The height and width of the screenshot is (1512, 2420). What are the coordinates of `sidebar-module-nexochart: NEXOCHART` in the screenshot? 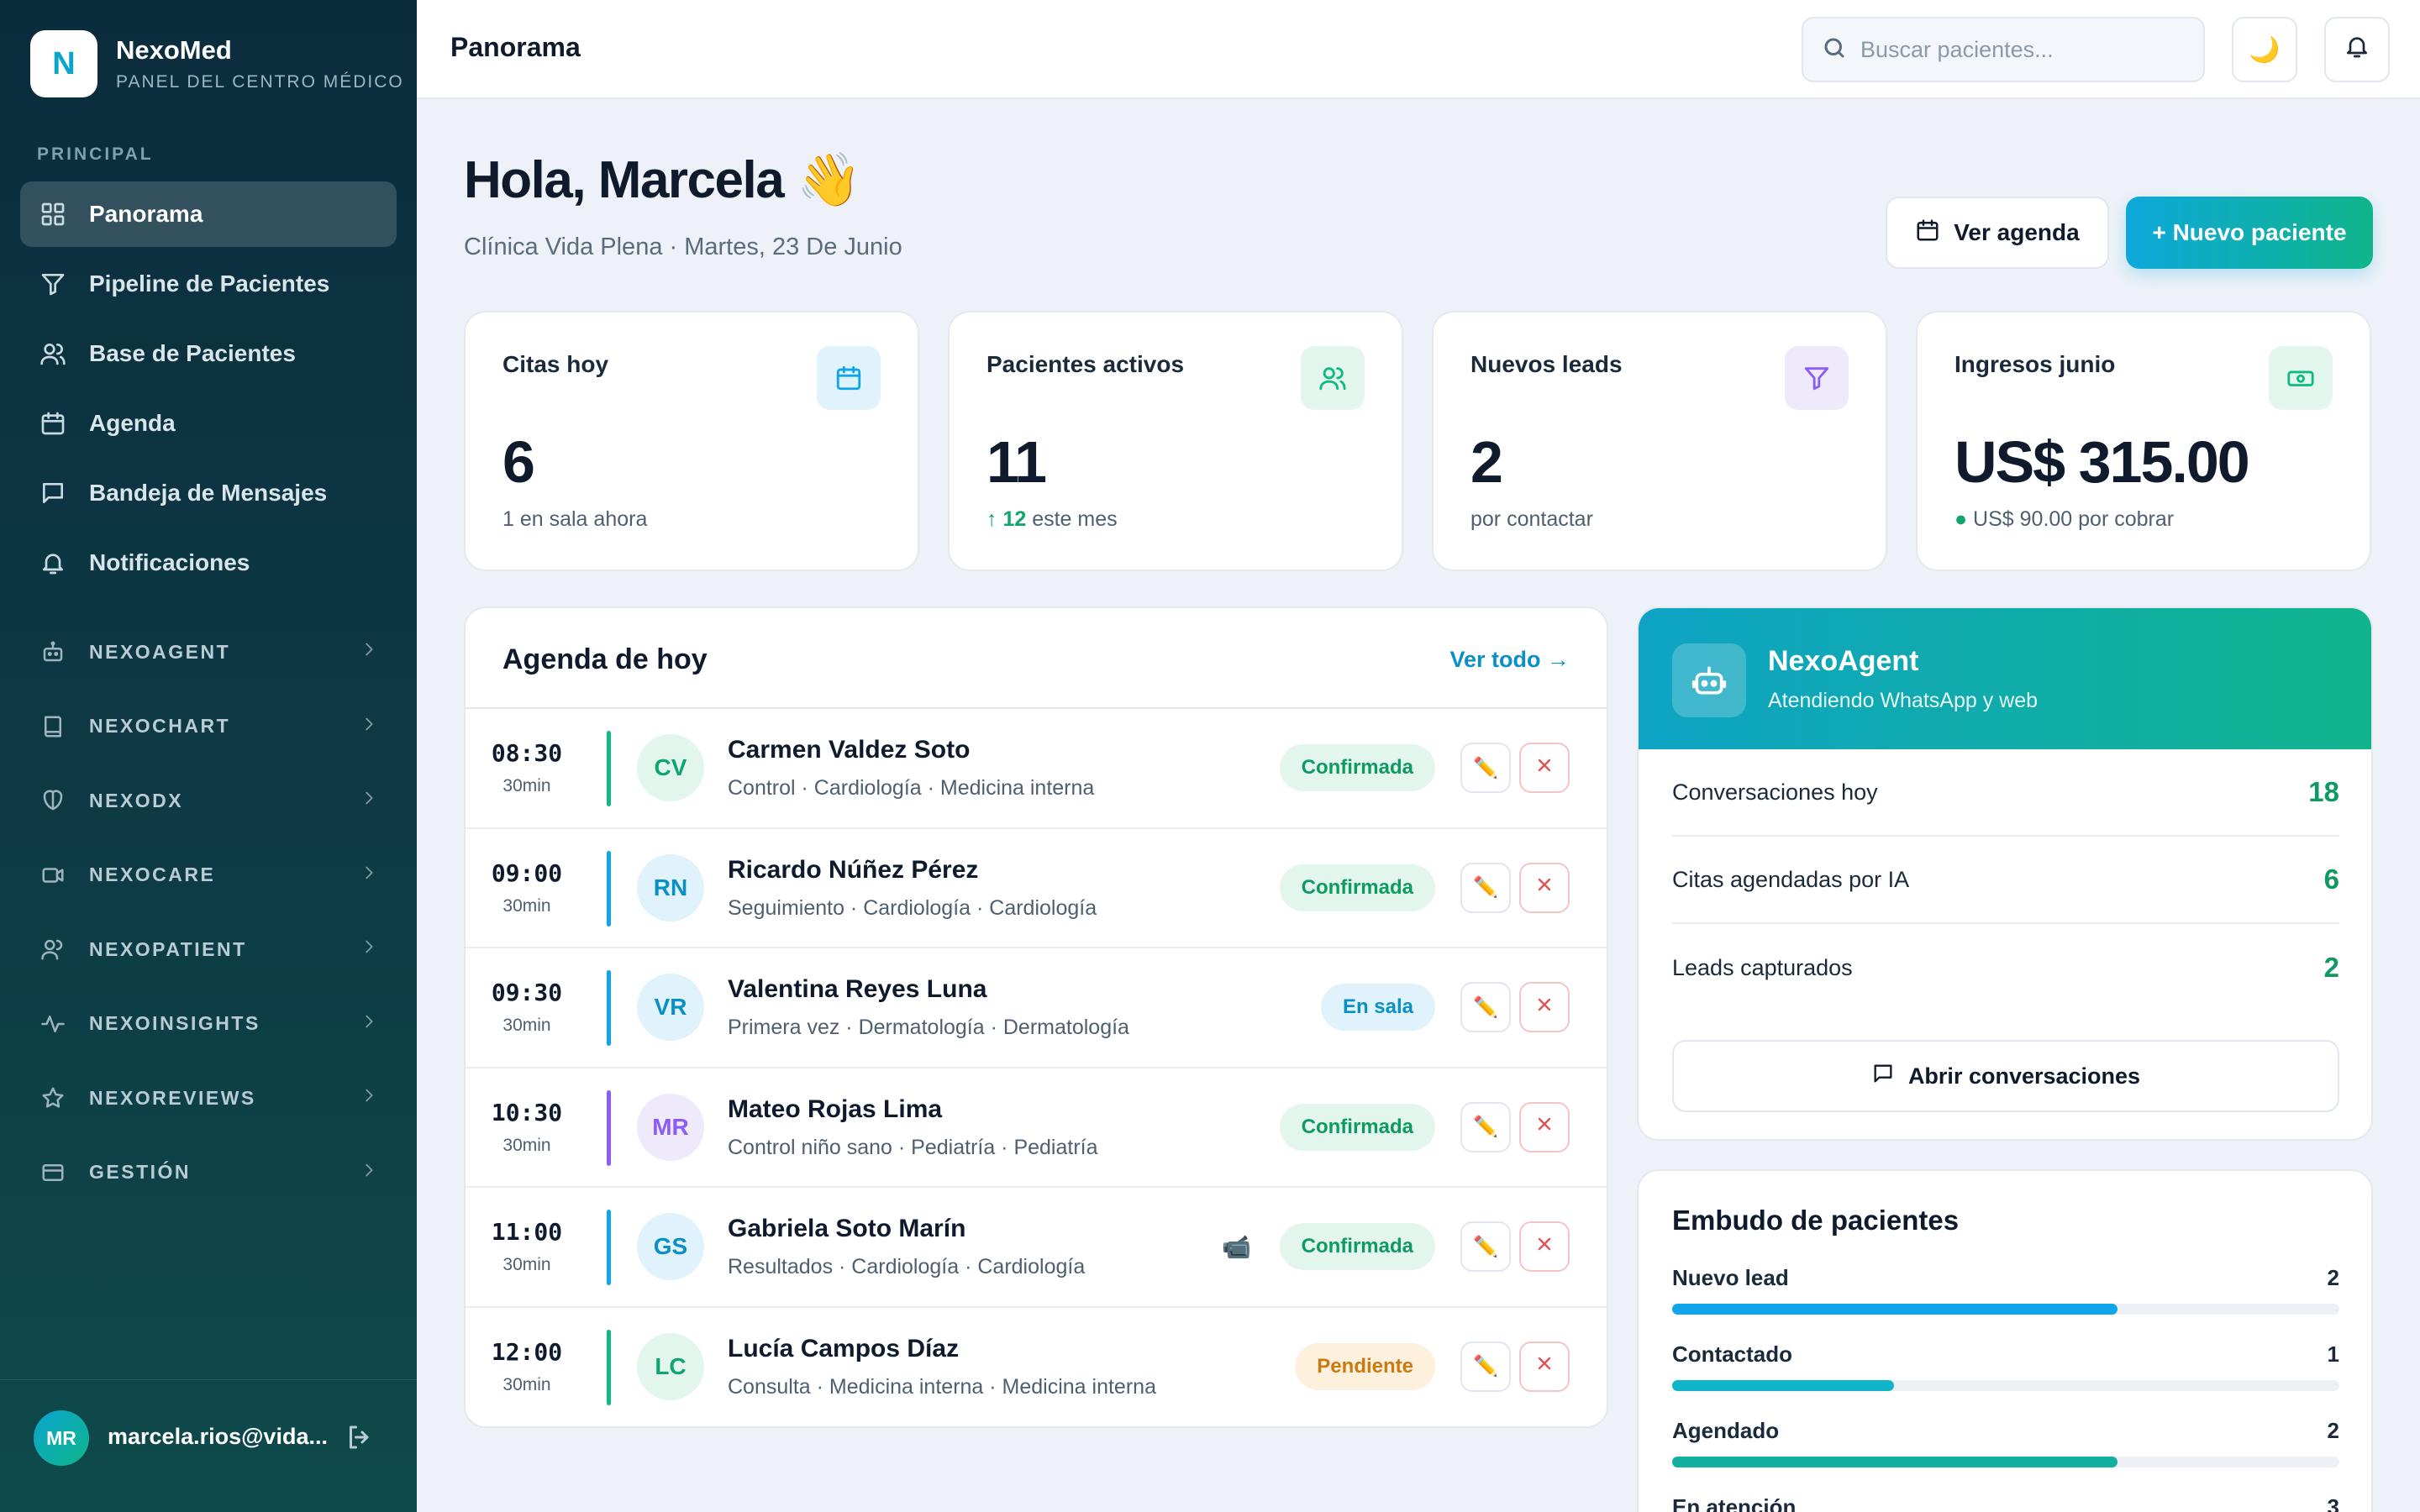 It's located at (208, 727).